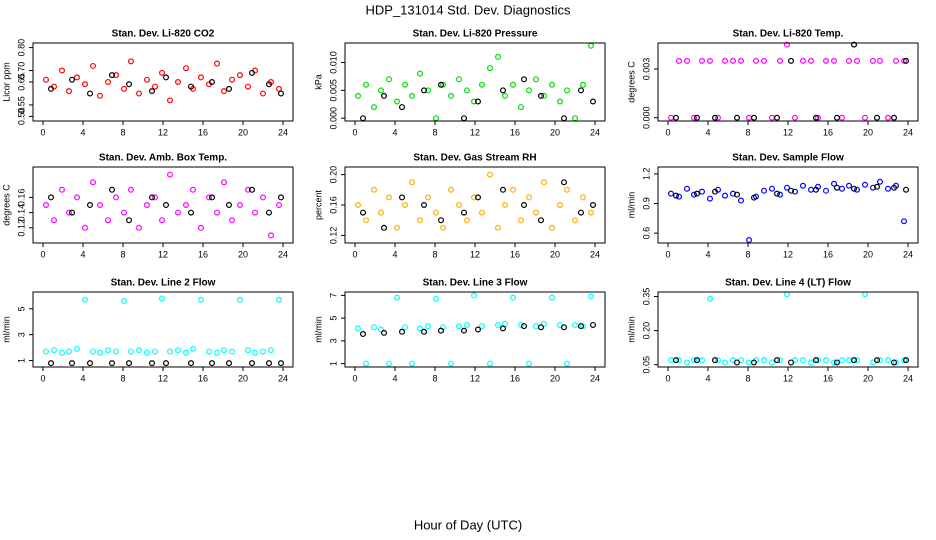 The height and width of the screenshot is (540, 936). I want to click on y-tick-label: 0.16, so click(21, 198).